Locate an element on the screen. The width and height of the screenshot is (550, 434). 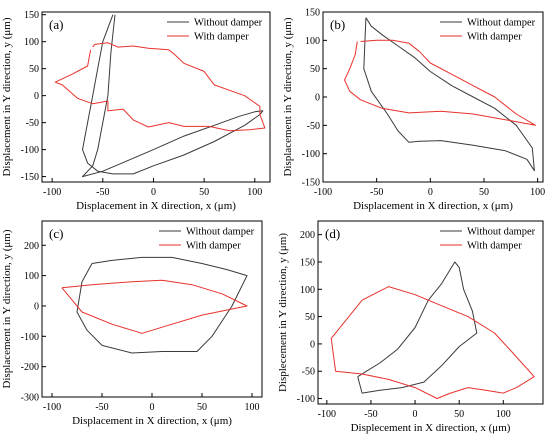
panel-label: (a) is located at coordinates (56, 24).